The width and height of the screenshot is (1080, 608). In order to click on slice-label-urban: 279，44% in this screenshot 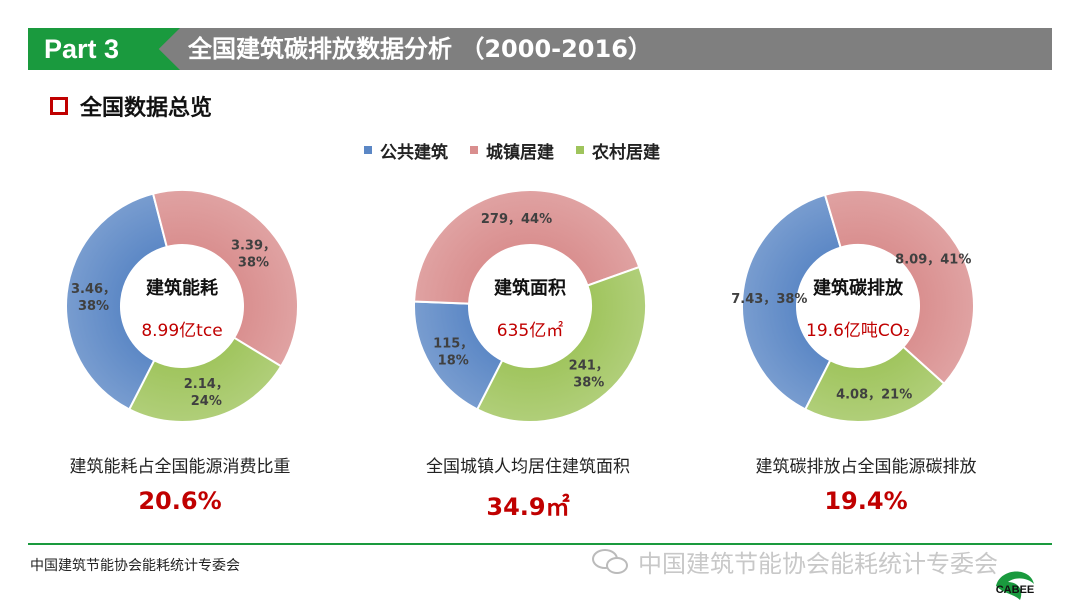, I will do `click(516, 219)`.